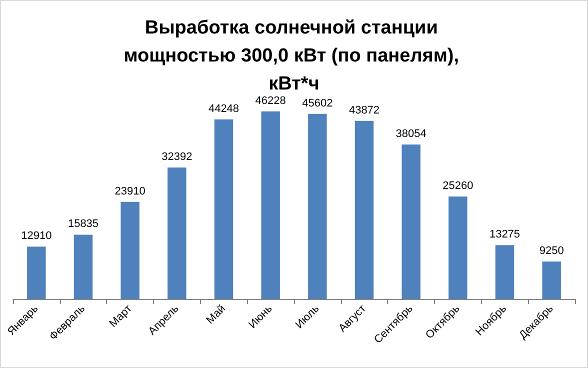 The width and height of the screenshot is (588, 368). What do you see at coordinates (551, 250) in the screenshot?
I see `data-label: 9250` at bounding box center [551, 250].